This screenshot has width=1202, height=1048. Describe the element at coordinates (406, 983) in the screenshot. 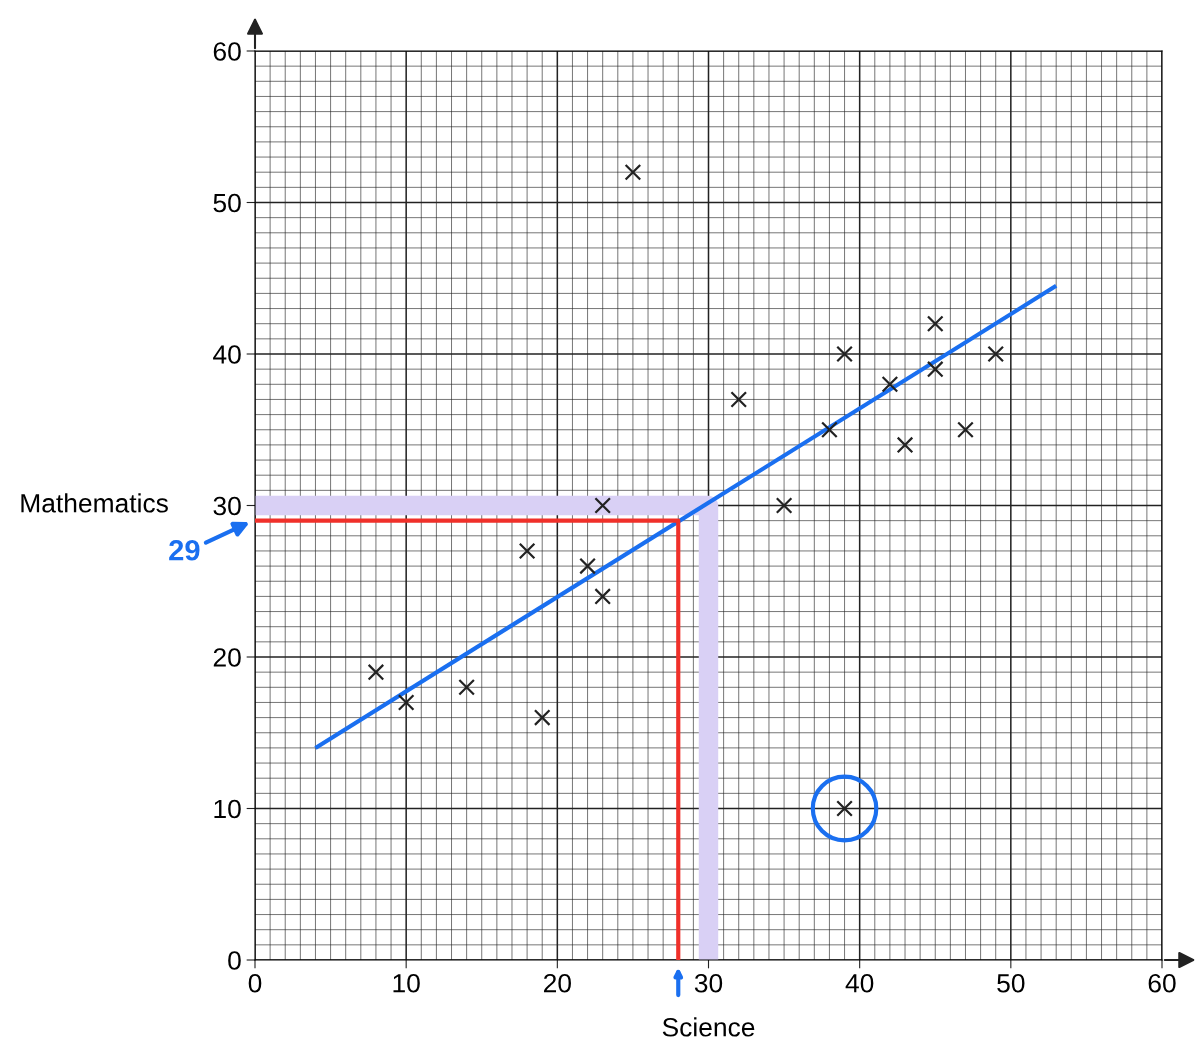

I see `x-tick-label: 10` at that location.